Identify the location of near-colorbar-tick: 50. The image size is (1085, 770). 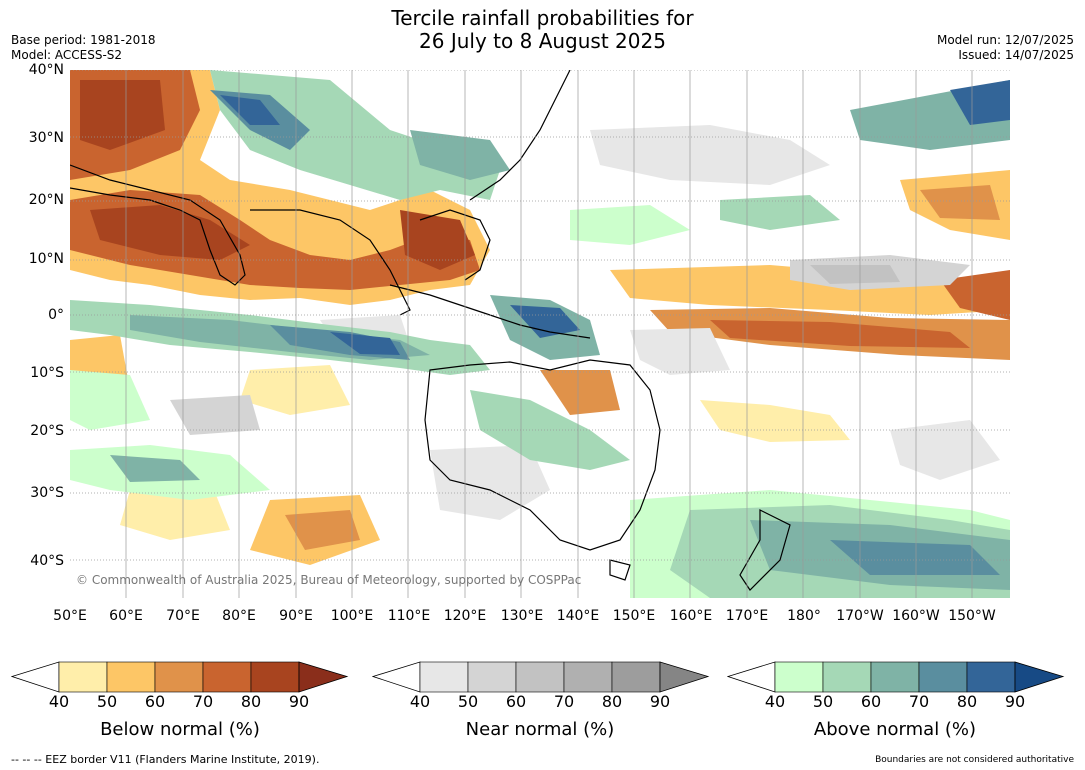
(468, 701).